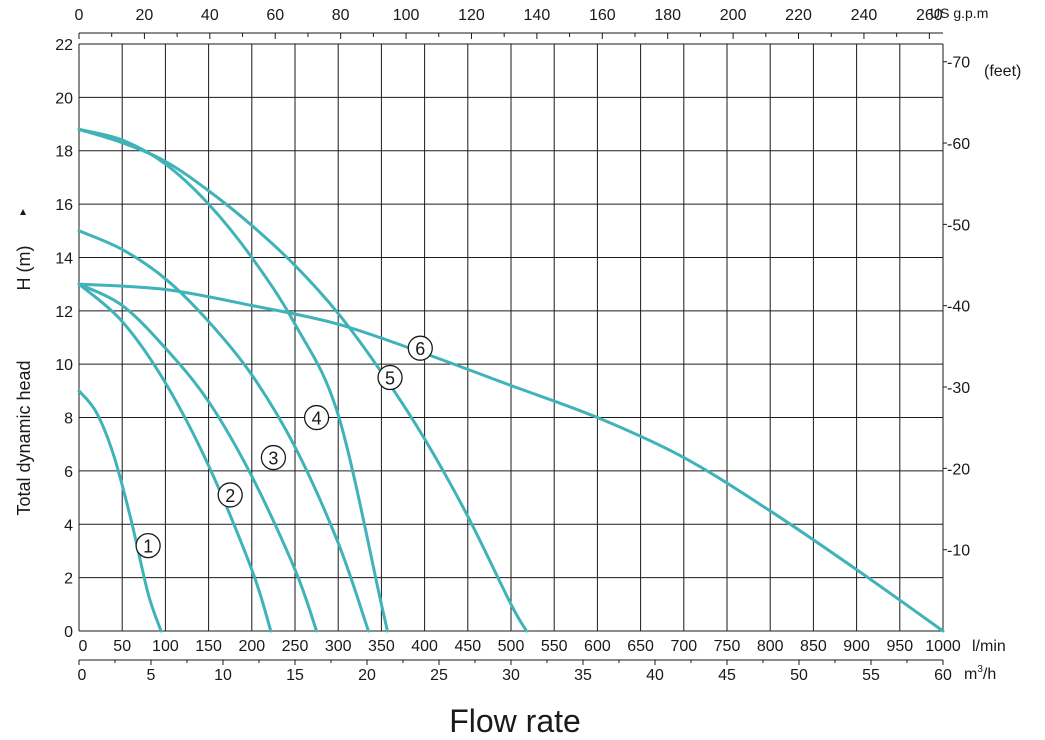 Image resolution: width=1045 pixels, height=740 pixels. Describe the element at coordinates (295, 646) in the screenshot. I see `x-tick-label-lmin: 250` at that location.